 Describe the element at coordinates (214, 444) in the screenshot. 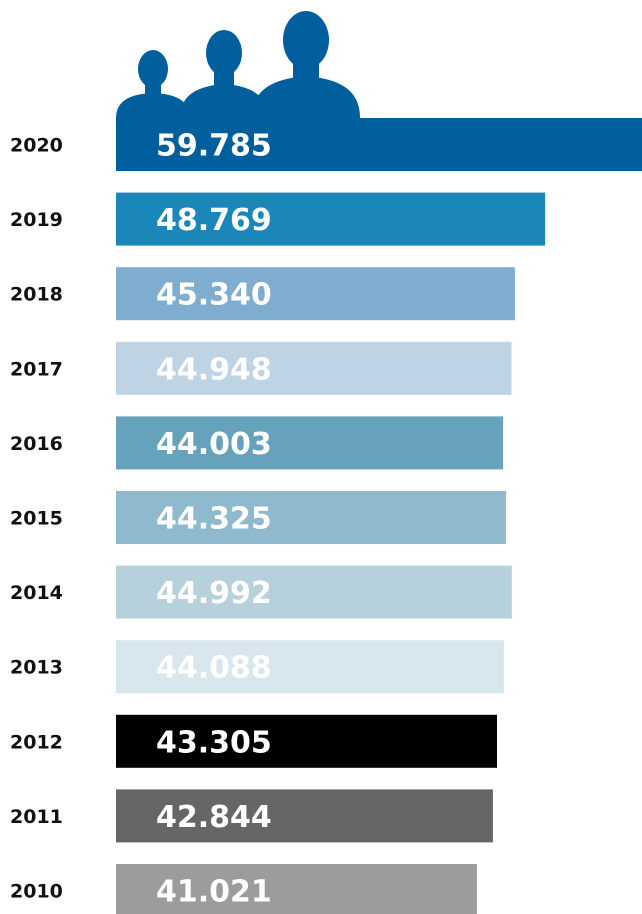

I see `value-label: 44.003` at that location.